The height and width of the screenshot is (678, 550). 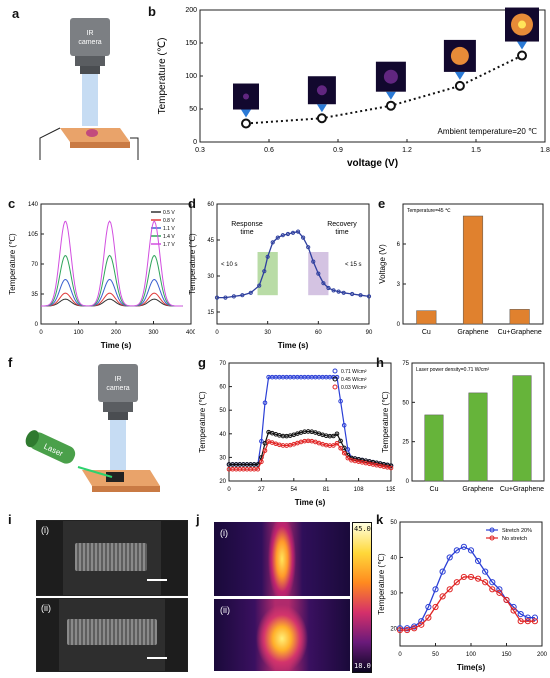 I want to click on x-tick-label: 135, so click(x=390, y=490).